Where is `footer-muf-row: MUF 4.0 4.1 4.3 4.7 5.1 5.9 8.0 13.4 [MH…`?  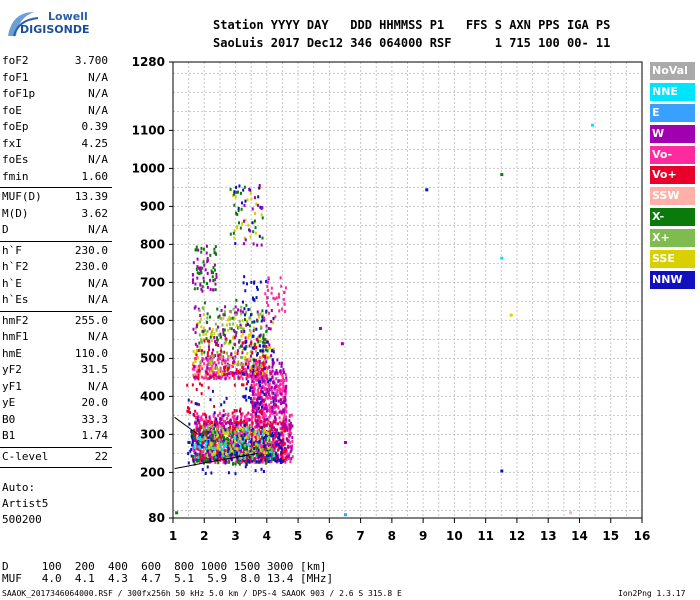 footer-muf-row: MUF 4.0 4.1 4.3 4.7 5.1 5.9 8.0 13.4 [MH… is located at coordinates (168, 578).